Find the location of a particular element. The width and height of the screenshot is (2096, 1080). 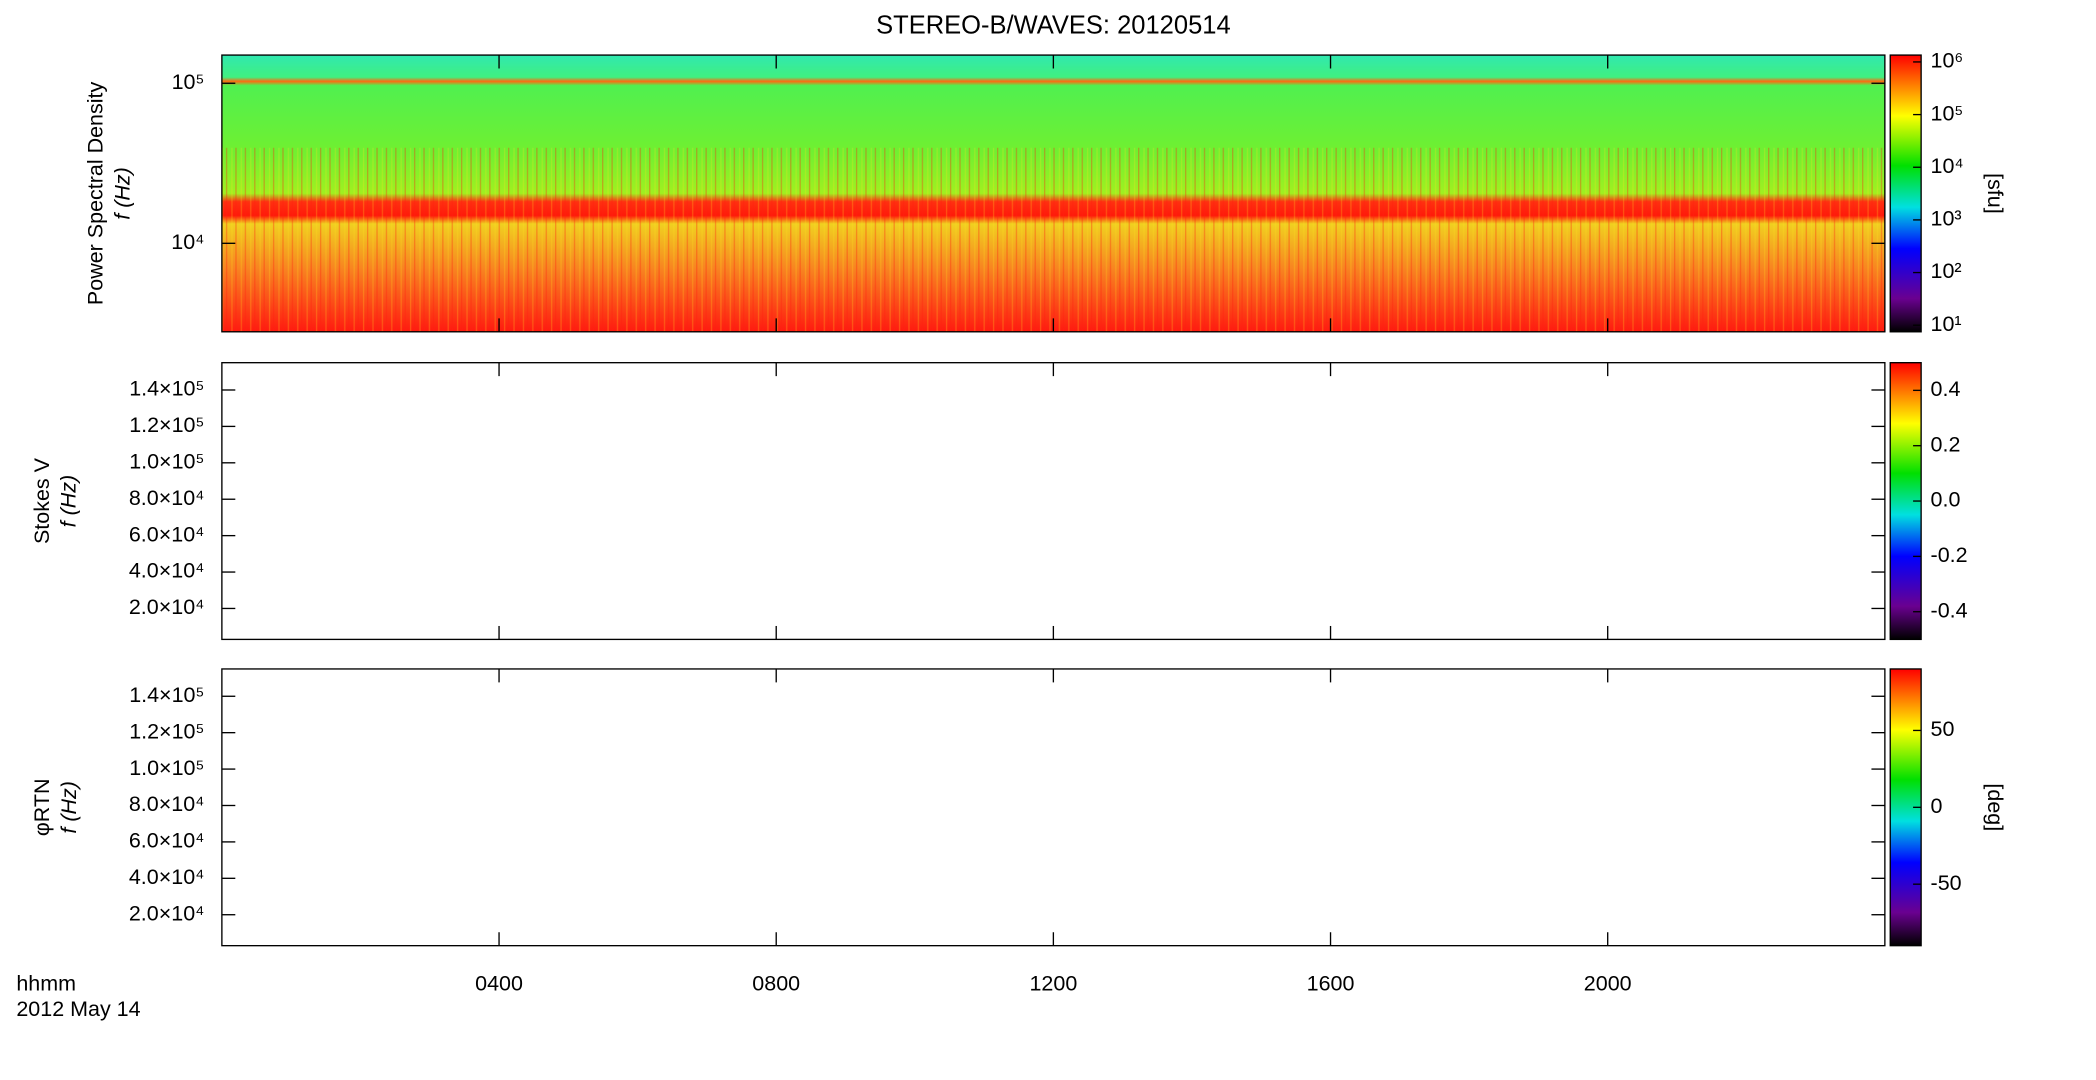

x-tick-label: 1200 is located at coordinates (1053, 983).